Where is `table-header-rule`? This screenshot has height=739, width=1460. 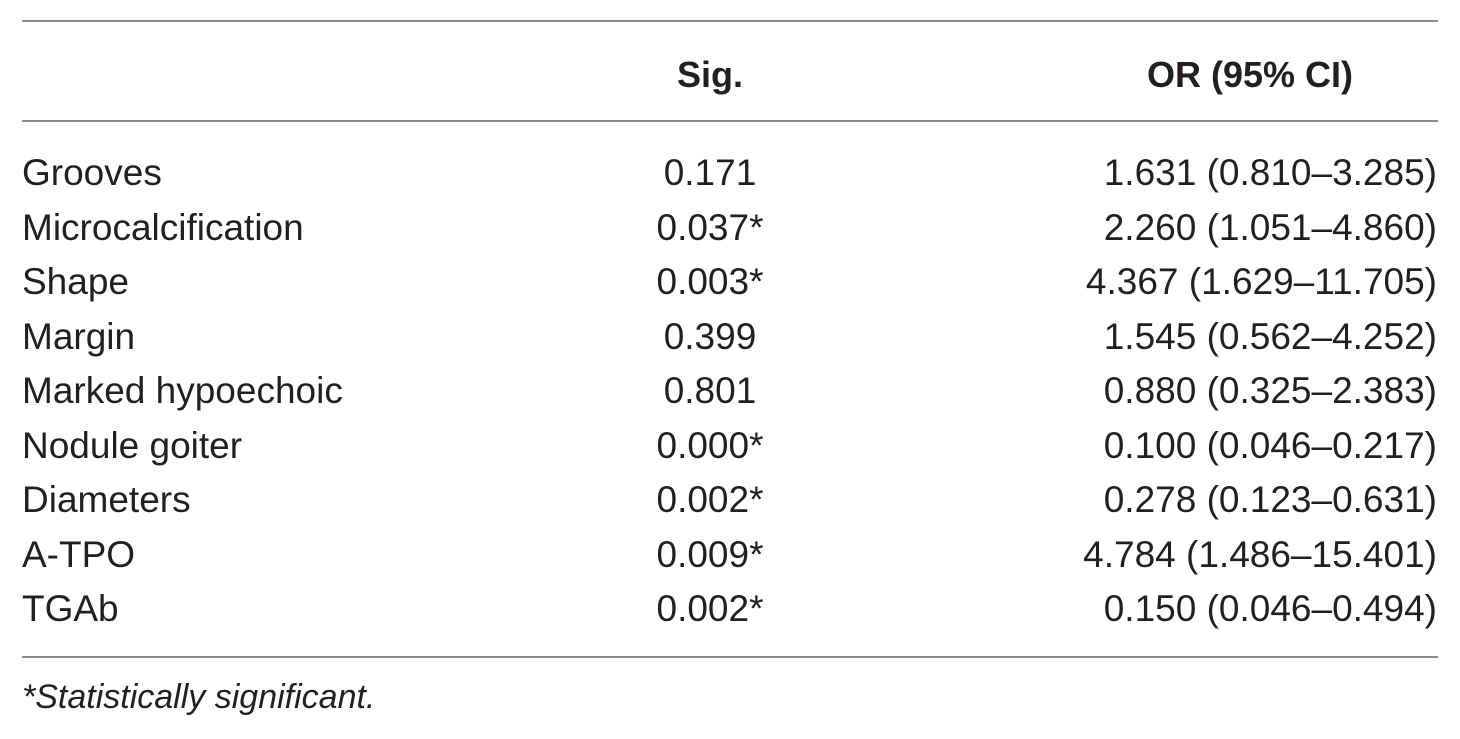 table-header-rule is located at coordinates (730, 121).